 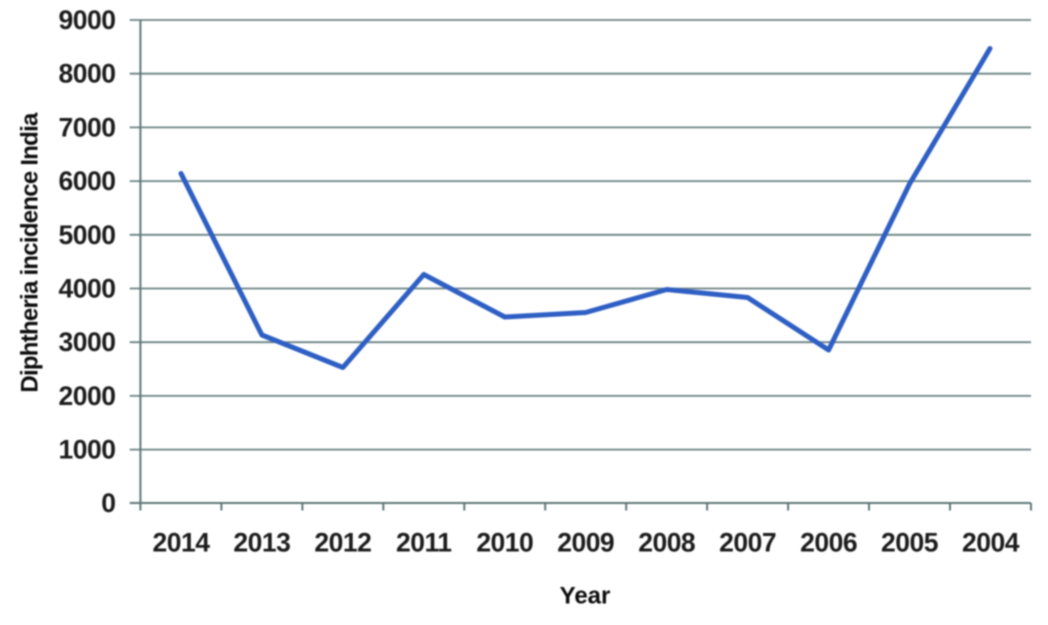 I want to click on svg-text: Diphtheria incidence India, so click(x=30, y=252).